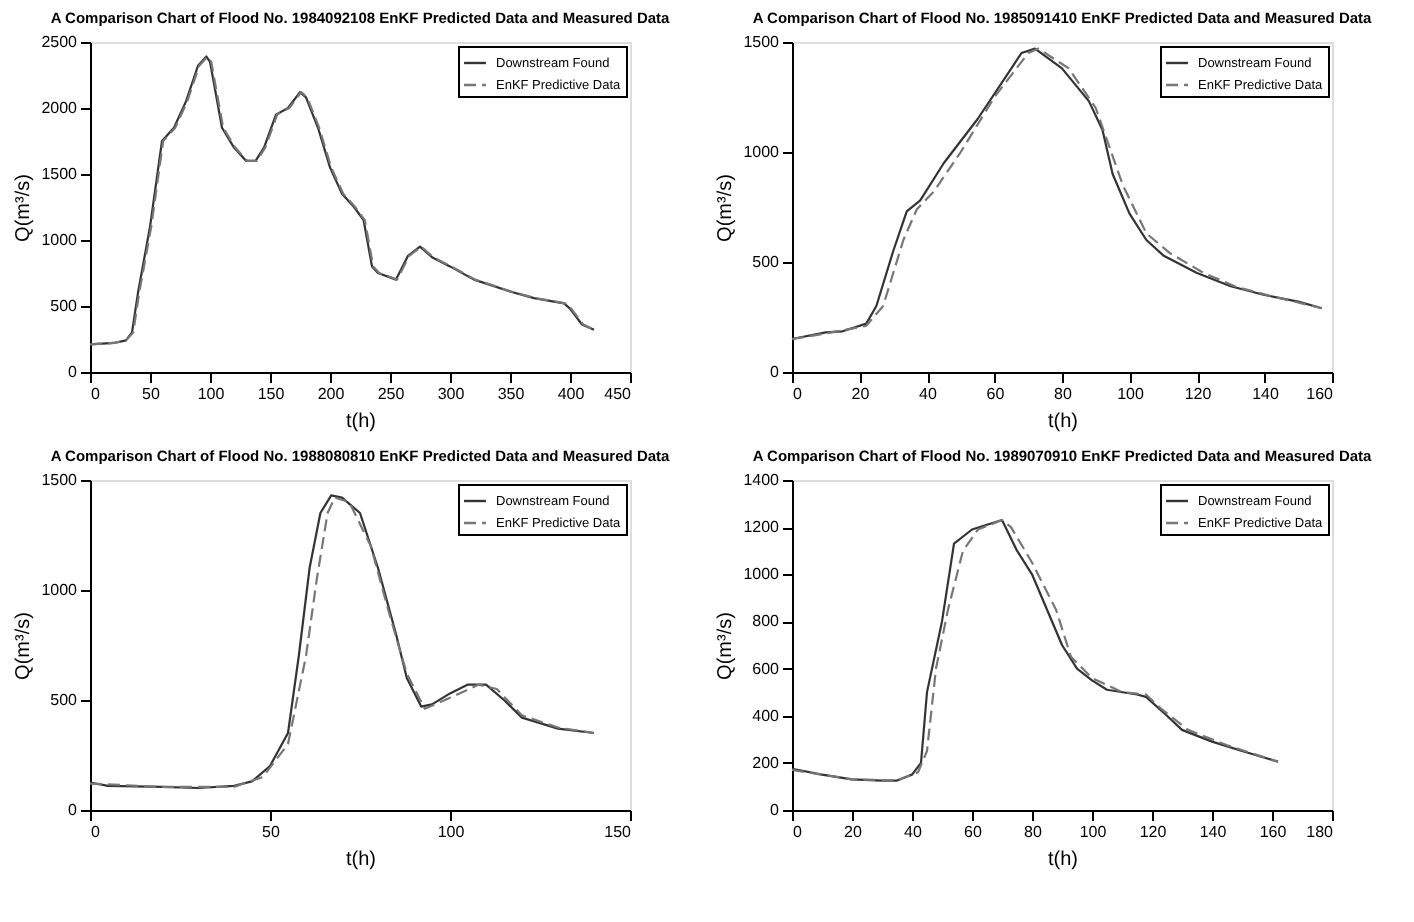  Describe the element at coordinates (766, 668) in the screenshot. I see `y-tick-label: 600` at that location.